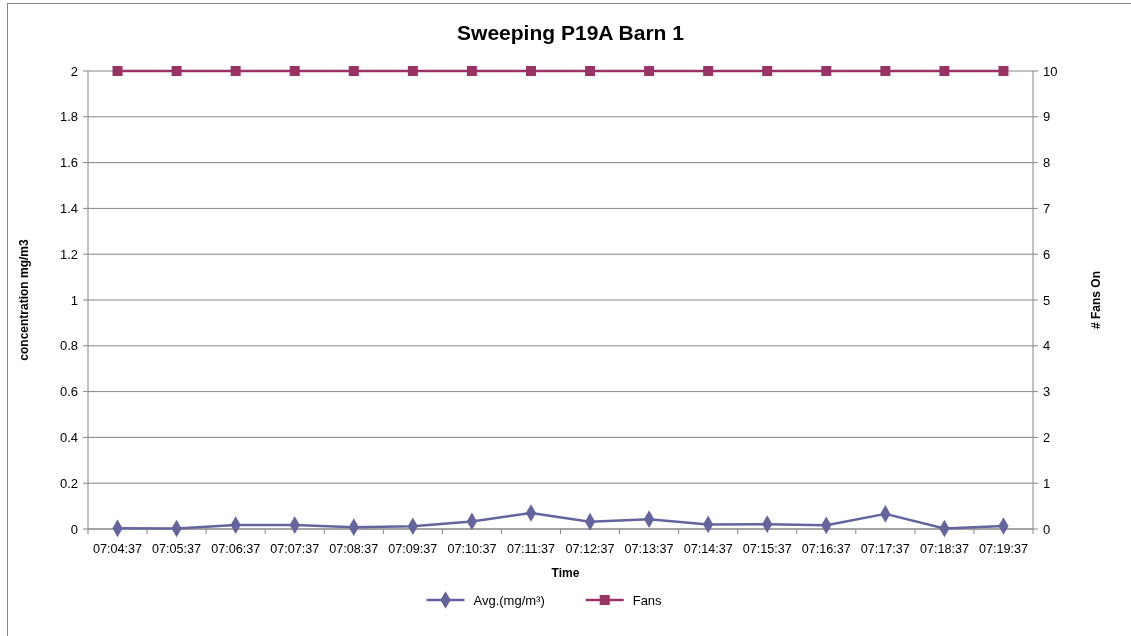 The height and width of the screenshot is (636, 1131). I want to click on x-tick-label: 07:11:37, so click(531, 549).